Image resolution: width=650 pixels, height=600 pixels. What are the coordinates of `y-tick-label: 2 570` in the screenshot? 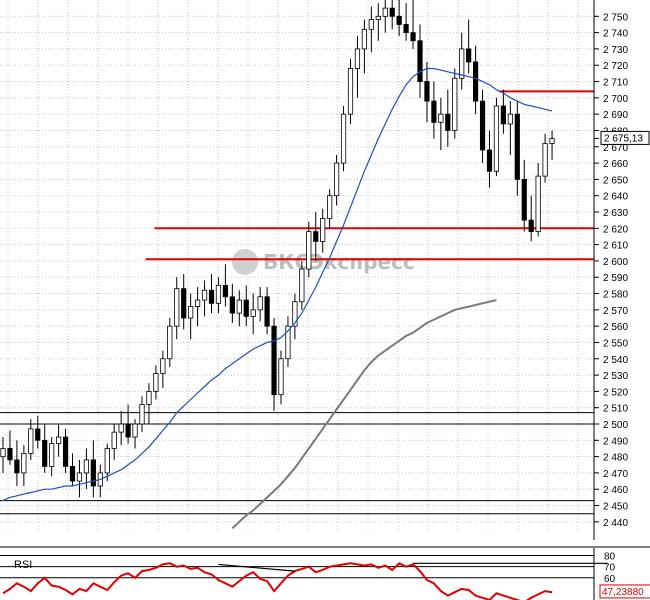 It's located at (615, 311).